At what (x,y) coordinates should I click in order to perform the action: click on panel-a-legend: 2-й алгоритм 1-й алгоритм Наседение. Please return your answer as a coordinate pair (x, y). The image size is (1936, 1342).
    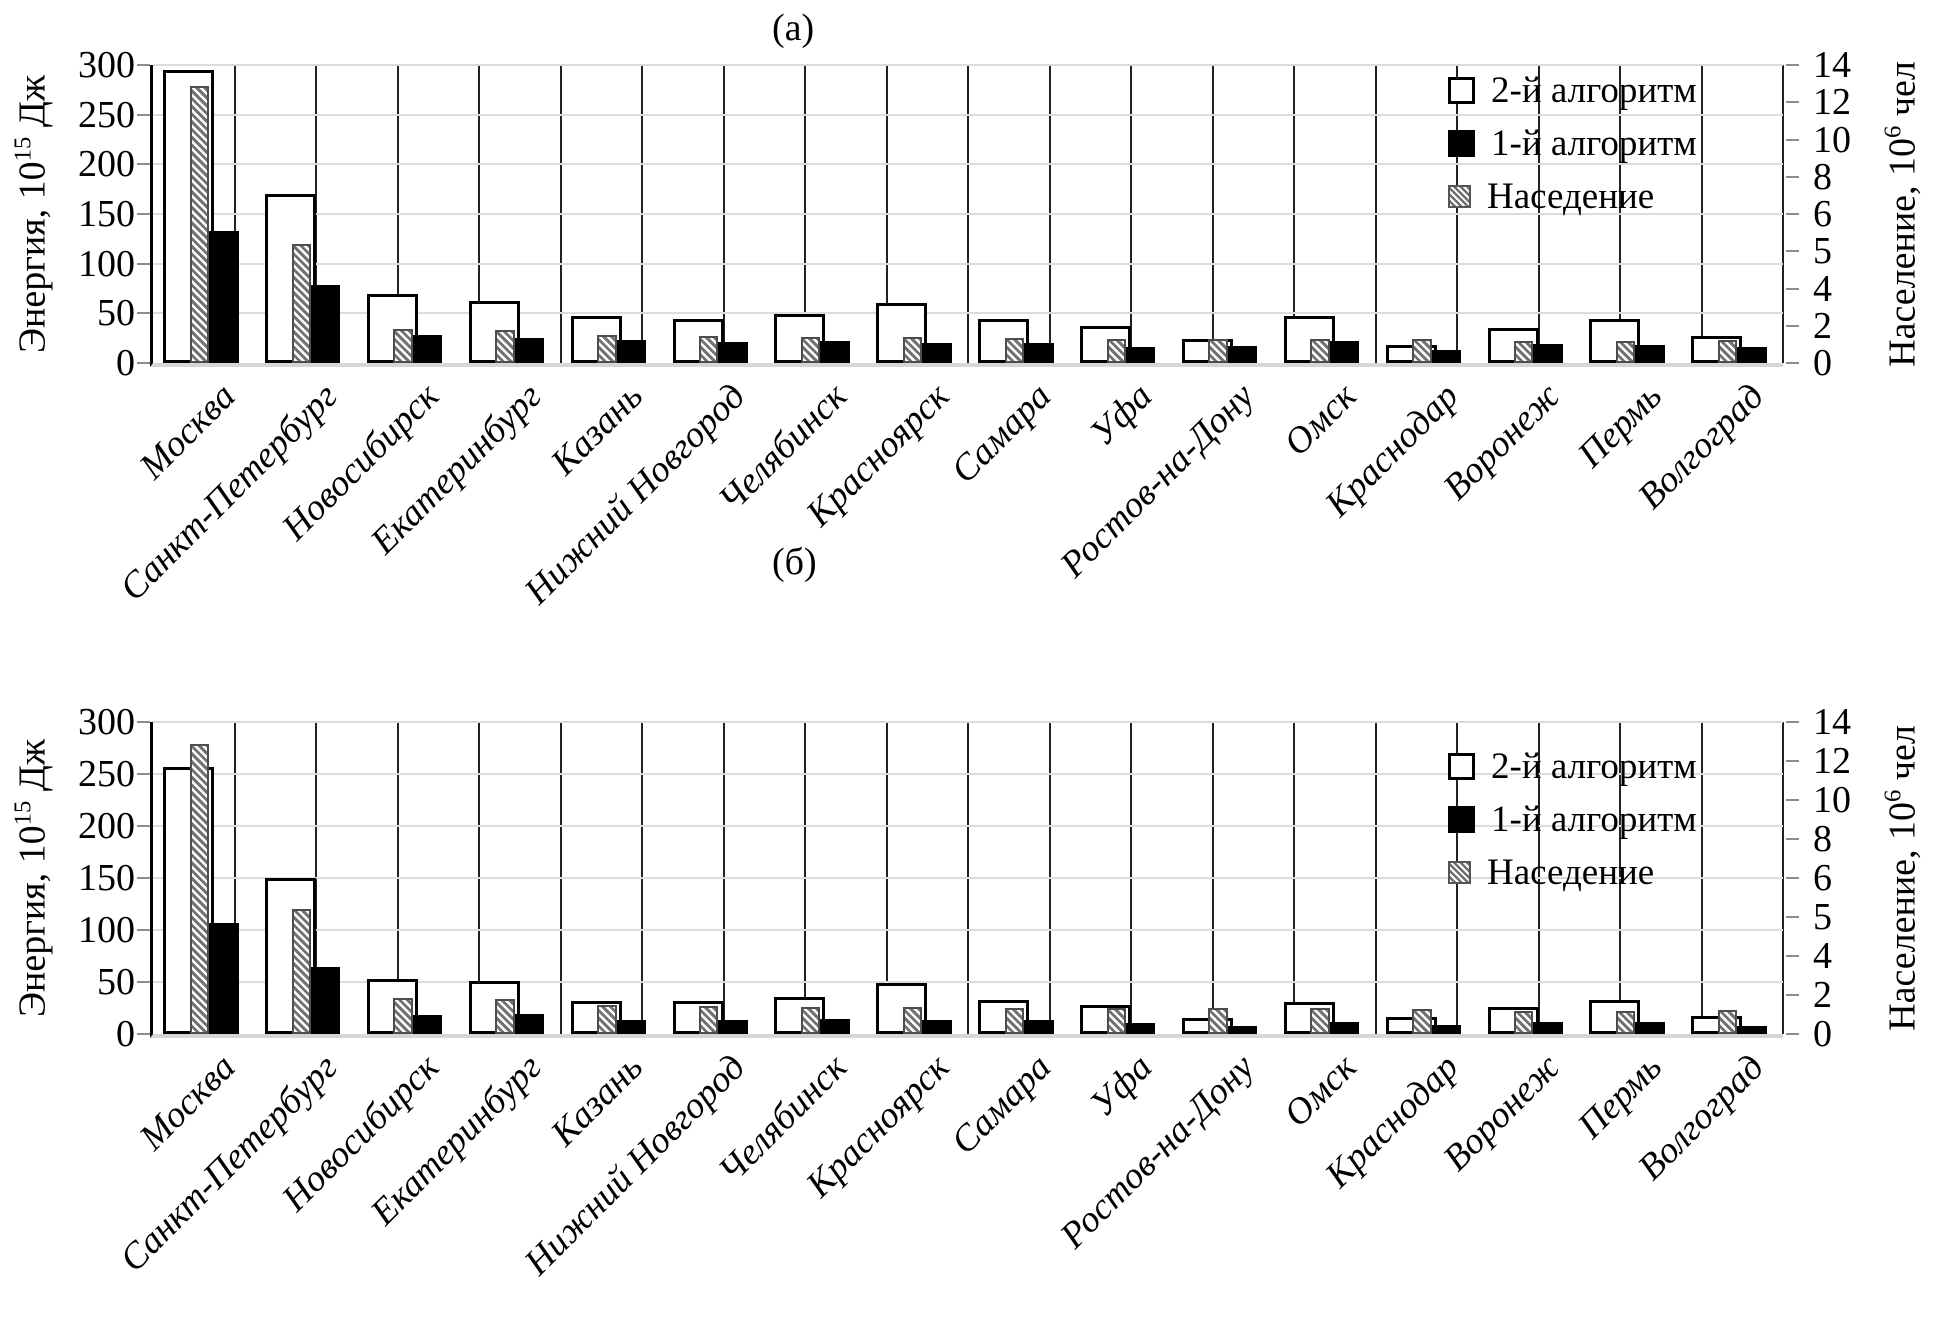
    Looking at the image, I should click on (1572, 143).